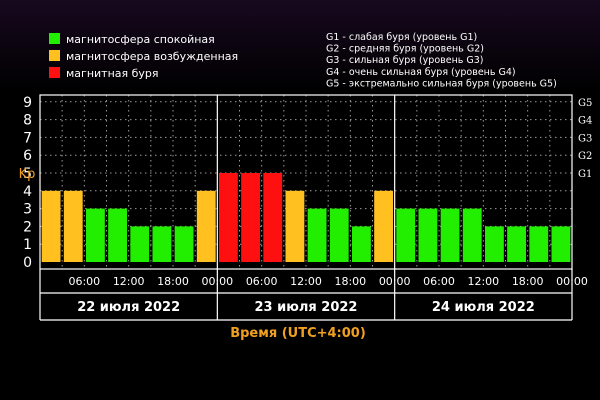  I want to click on legend-label: магнитосфера спокойная, so click(140, 39).